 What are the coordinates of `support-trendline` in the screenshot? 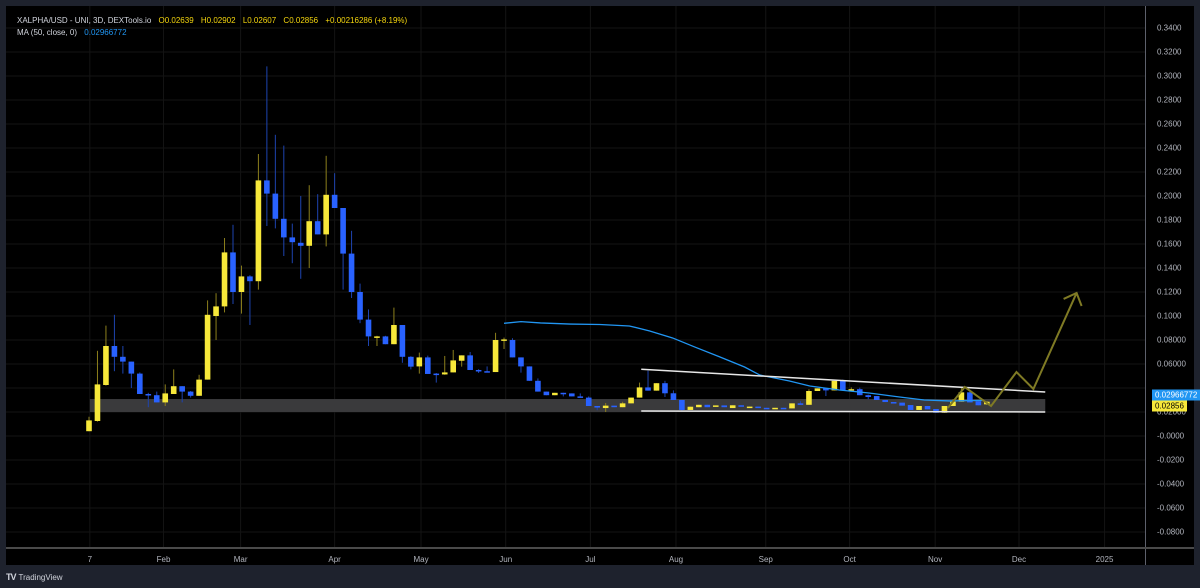 It's located at (843, 411).